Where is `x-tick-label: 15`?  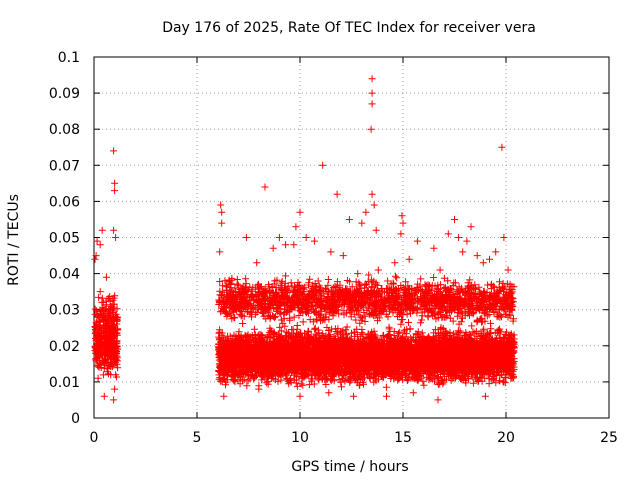
x-tick-label: 15 is located at coordinates (403, 438).